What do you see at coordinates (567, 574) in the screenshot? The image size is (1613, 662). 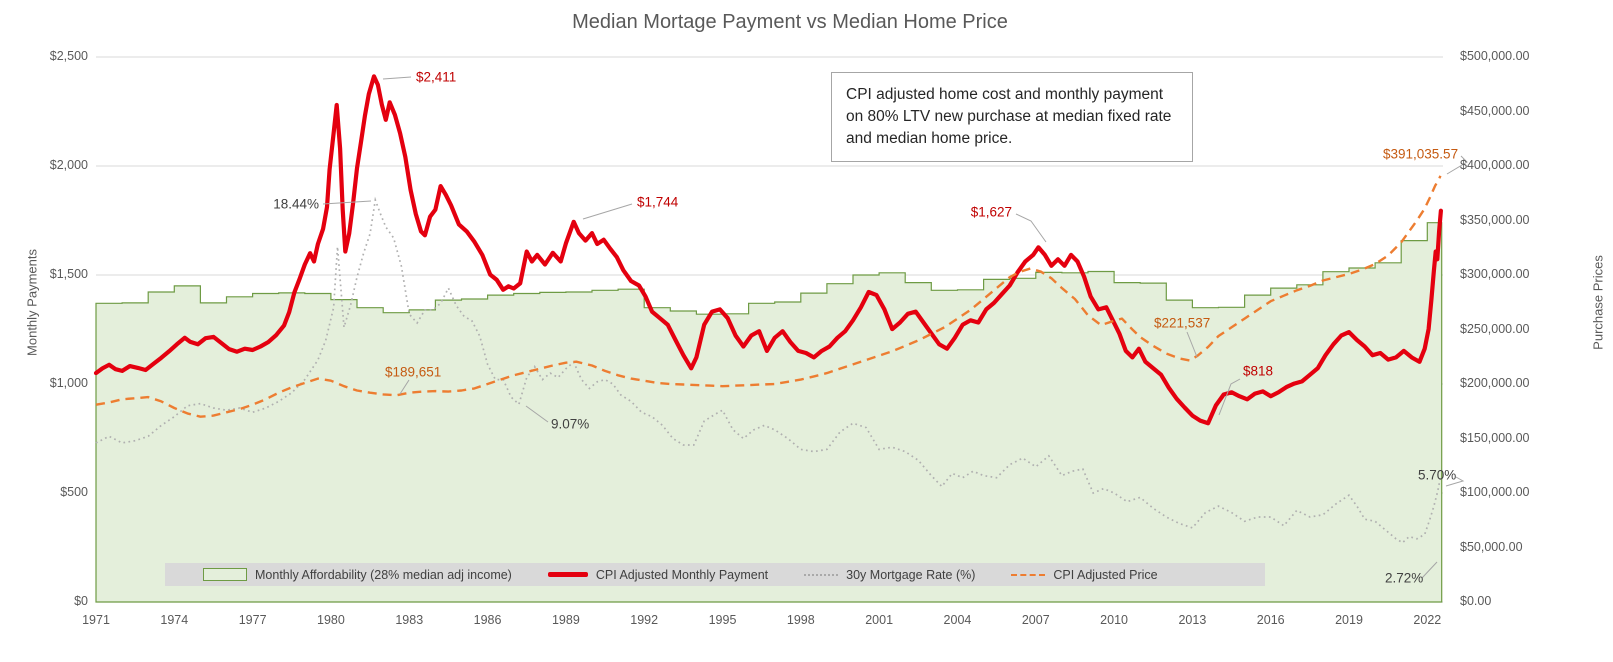 I see `thick-line-swatch-icon` at bounding box center [567, 574].